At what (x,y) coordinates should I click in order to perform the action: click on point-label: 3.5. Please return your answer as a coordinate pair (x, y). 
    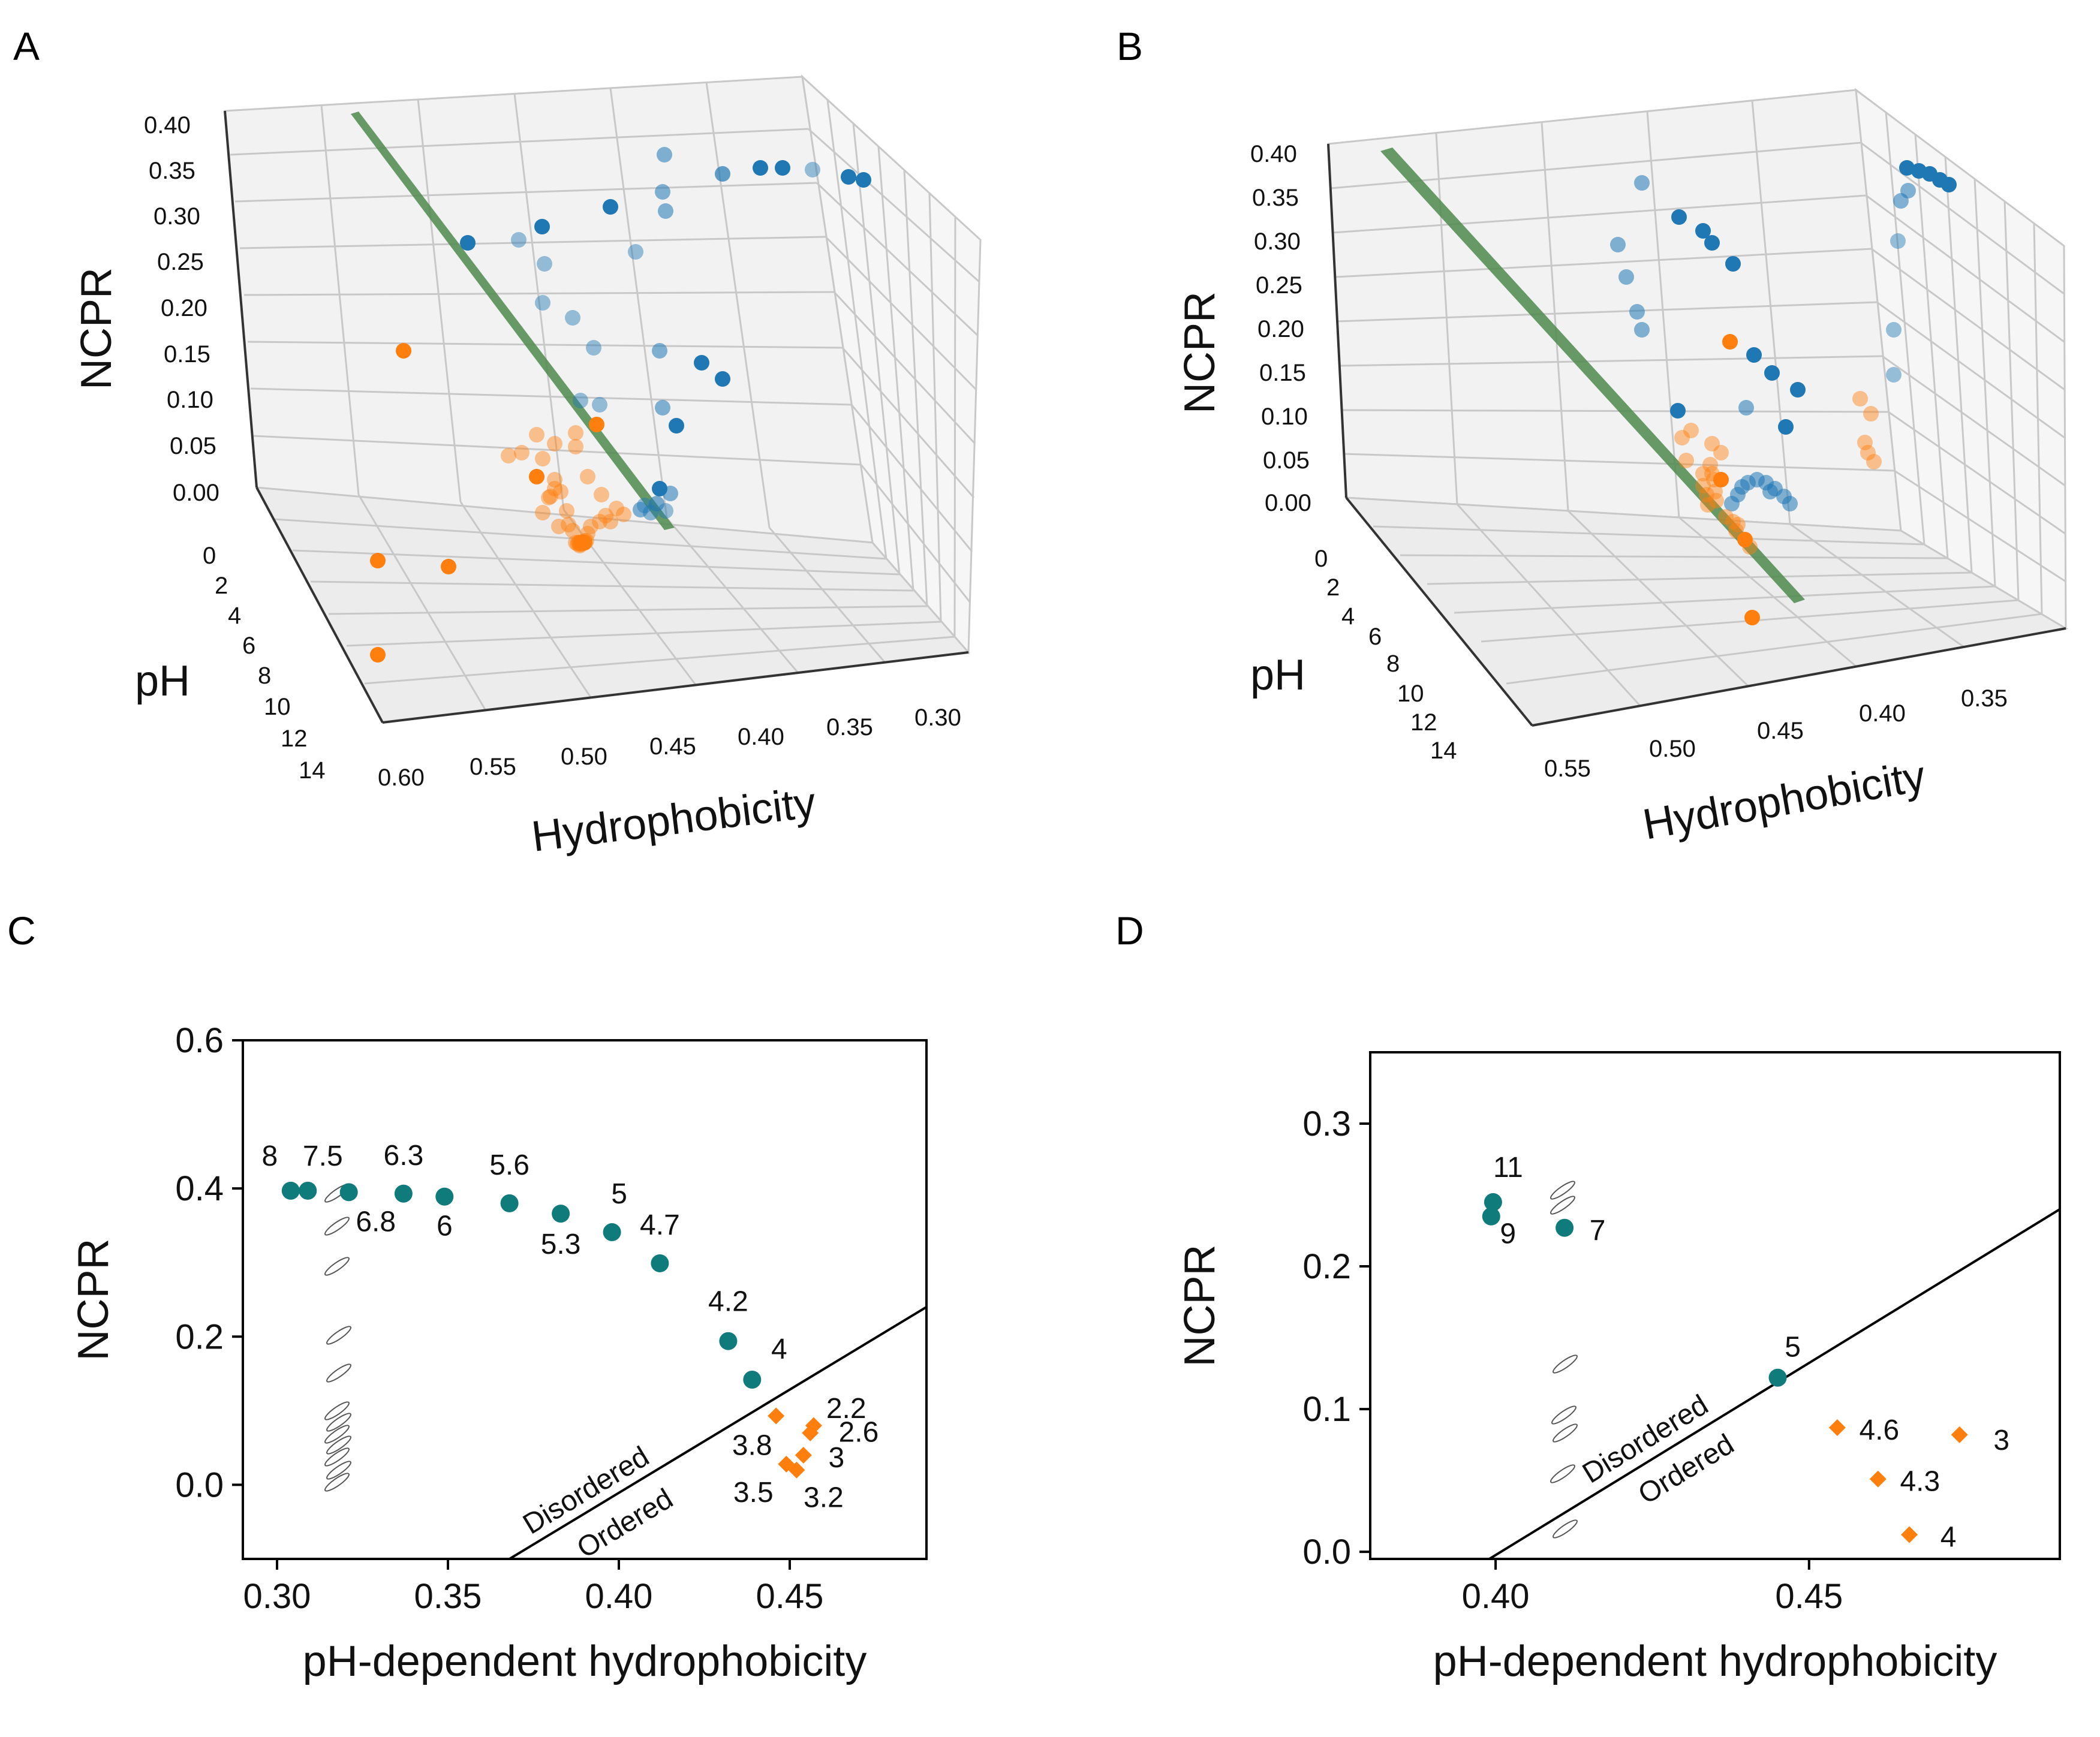
    Looking at the image, I should click on (753, 1493).